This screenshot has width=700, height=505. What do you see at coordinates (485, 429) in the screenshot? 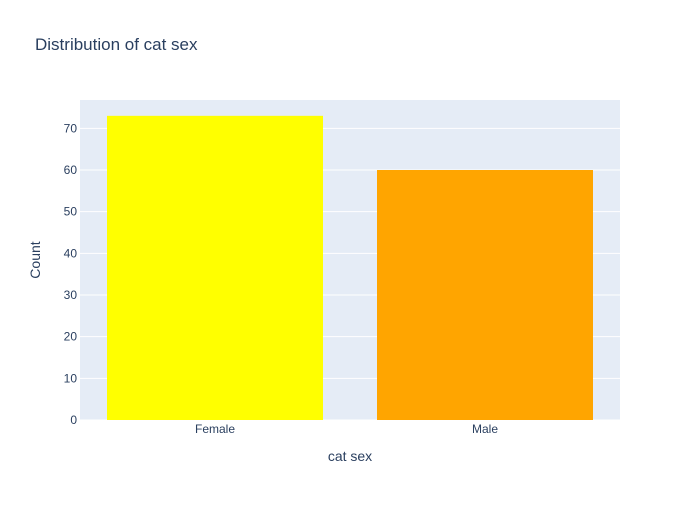
I see `x-tick-label: Male` at bounding box center [485, 429].